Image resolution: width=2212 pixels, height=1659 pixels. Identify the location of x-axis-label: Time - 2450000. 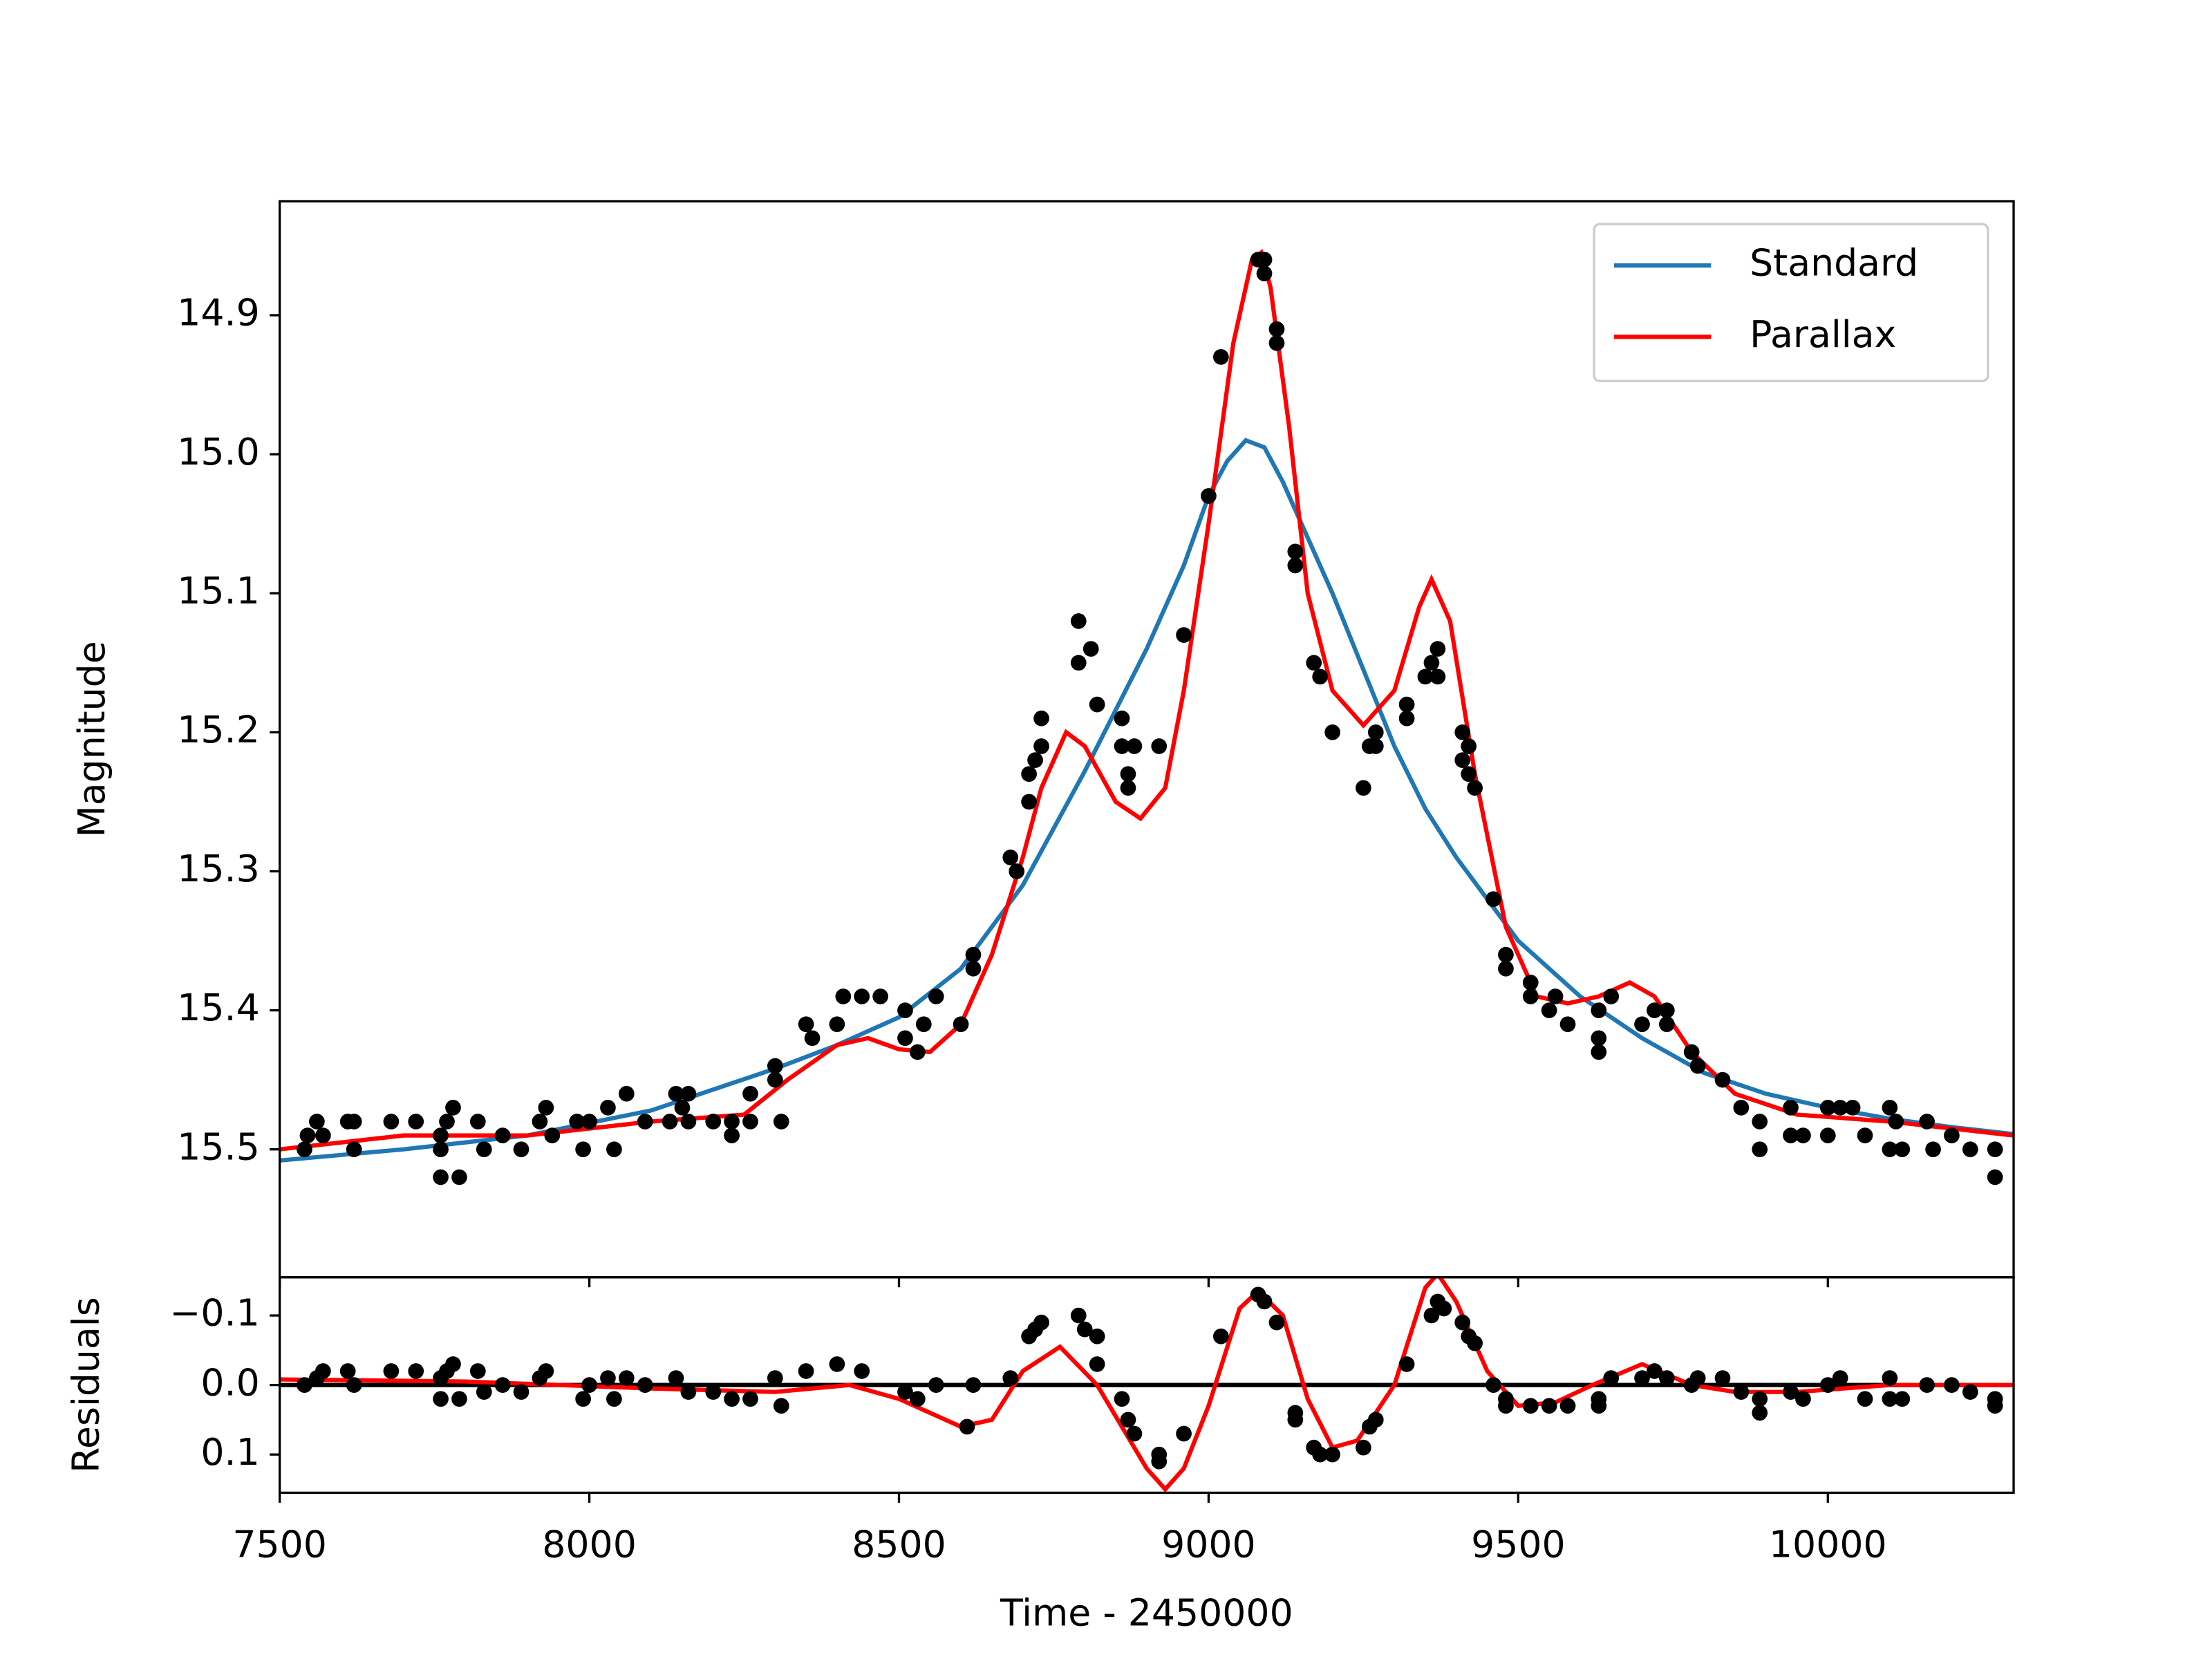
(1146, 1613).